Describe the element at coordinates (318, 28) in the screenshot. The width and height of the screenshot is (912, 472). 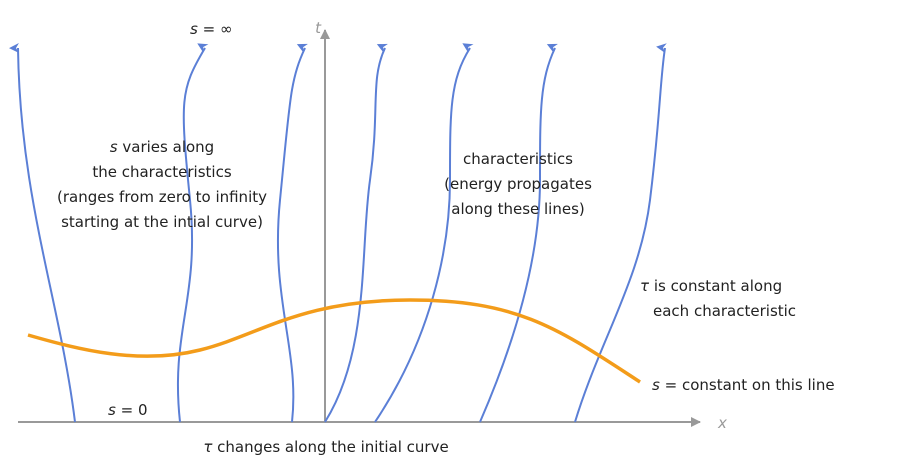
I see `t-axis-label: t` at that location.